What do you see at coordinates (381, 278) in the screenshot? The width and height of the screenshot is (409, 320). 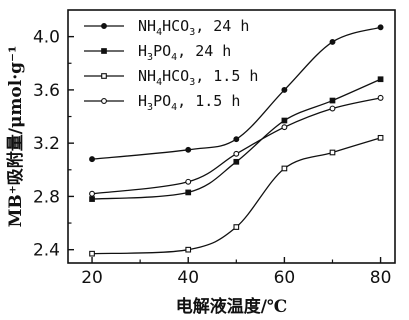 I see `x-tick-label: 80` at bounding box center [381, 278].